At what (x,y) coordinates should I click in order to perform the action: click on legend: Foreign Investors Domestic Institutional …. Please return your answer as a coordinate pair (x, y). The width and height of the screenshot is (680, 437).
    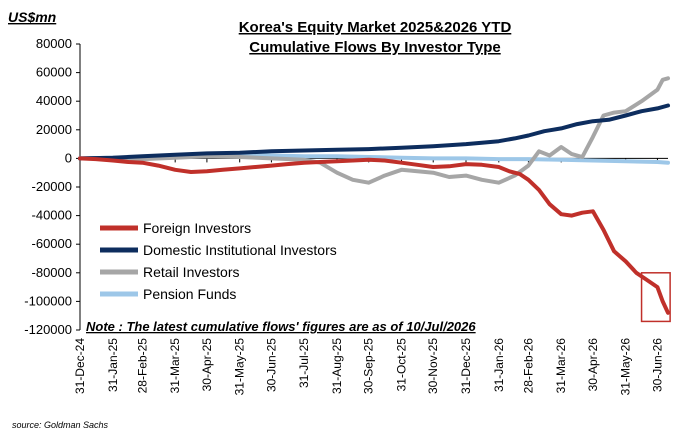
    Looking at the image, I should click on (218, 261).